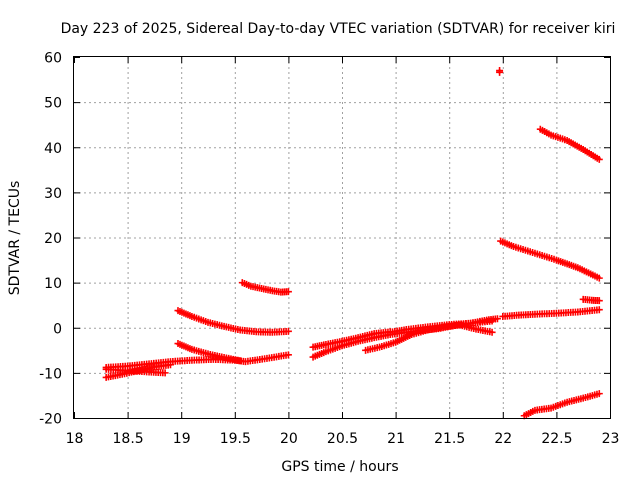 This screenshot has width=640, height=480. I want to click on y-tick-label: 0, so click(57, 329).